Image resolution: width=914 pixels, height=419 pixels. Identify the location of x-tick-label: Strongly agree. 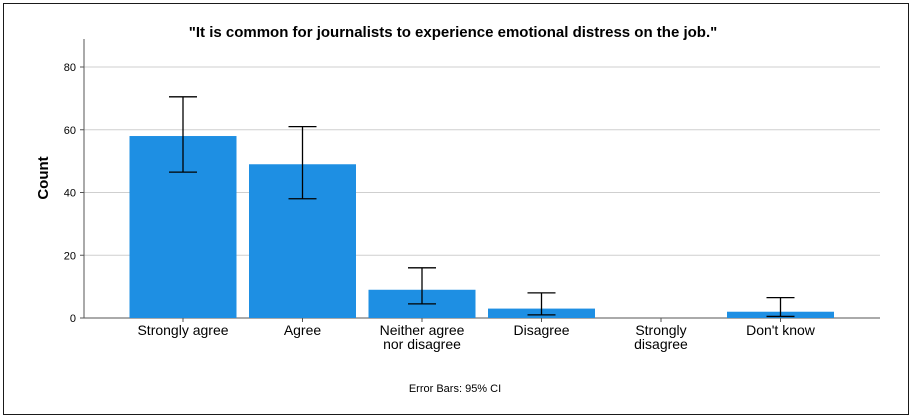
(182, 330).